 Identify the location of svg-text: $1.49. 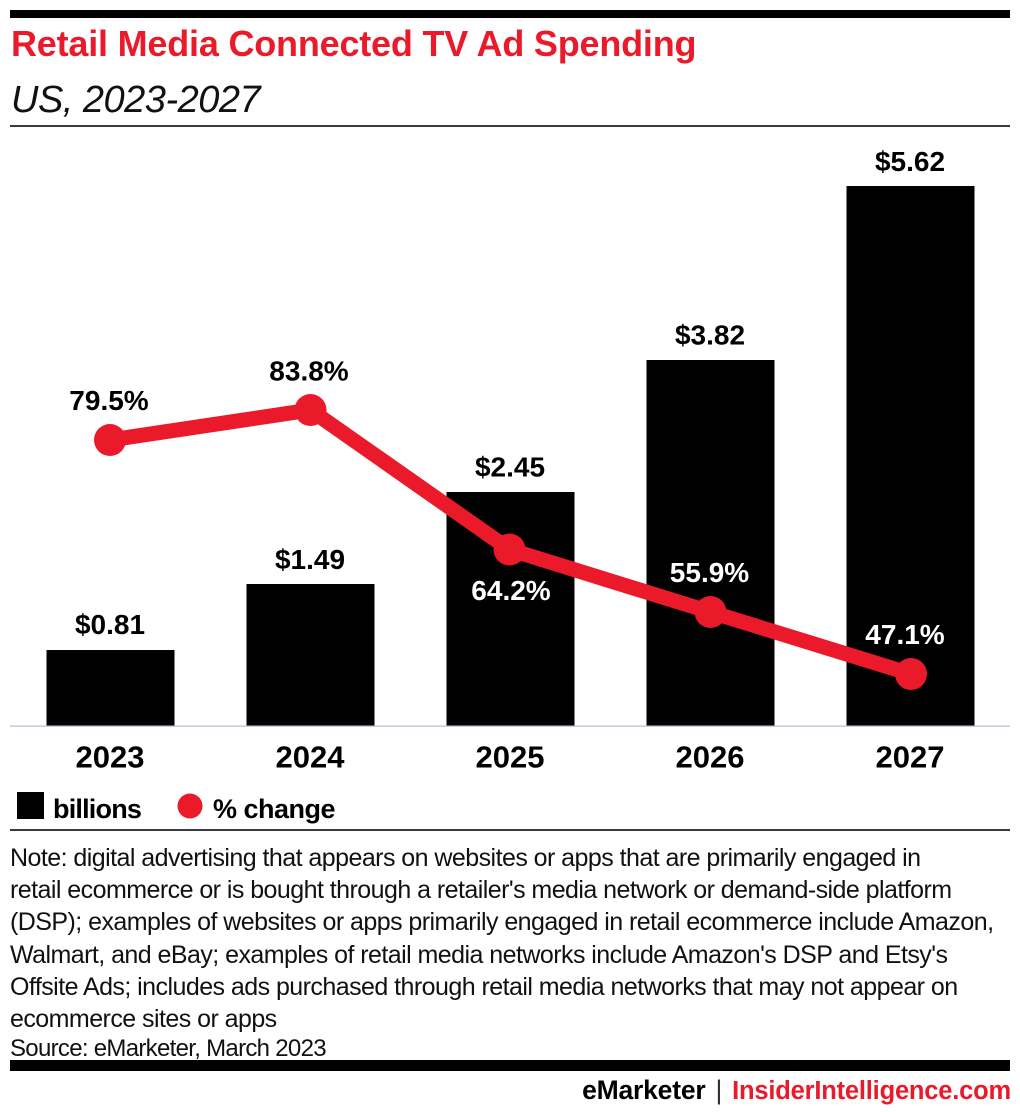
(310, 559).